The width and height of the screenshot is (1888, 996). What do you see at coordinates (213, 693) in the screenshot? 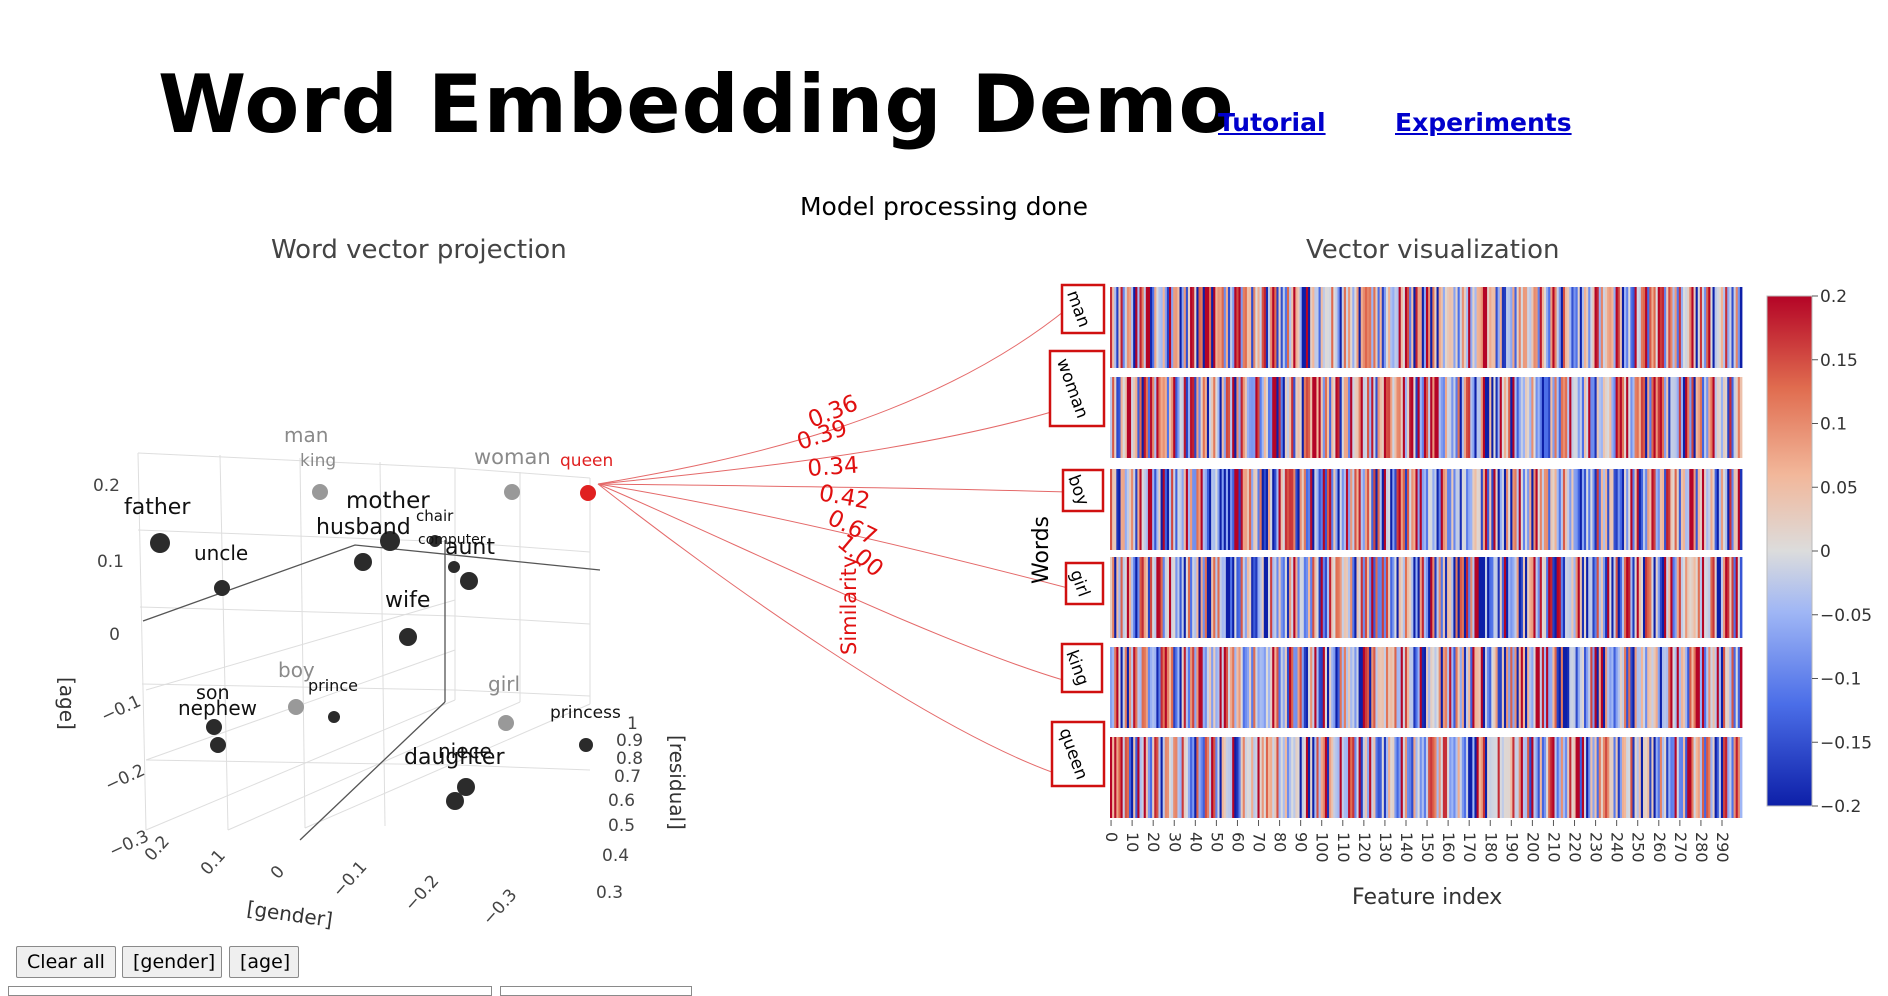
I see `point-label: son` at bounding box center [213, 693].